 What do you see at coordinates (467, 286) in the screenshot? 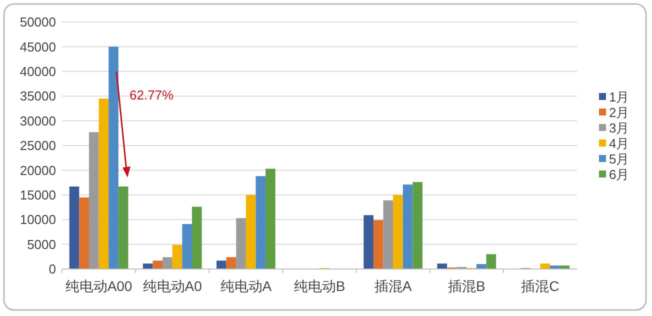
I see `x-tick-label: 插混B` at bounding box center [467, 286].